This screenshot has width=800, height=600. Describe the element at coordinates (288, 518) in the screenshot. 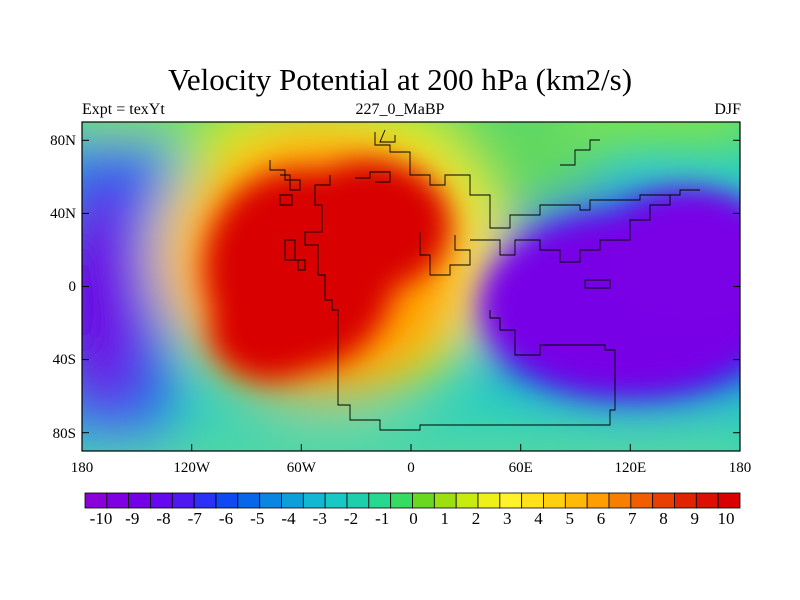

I see `colorbar-label: -4` at that location.